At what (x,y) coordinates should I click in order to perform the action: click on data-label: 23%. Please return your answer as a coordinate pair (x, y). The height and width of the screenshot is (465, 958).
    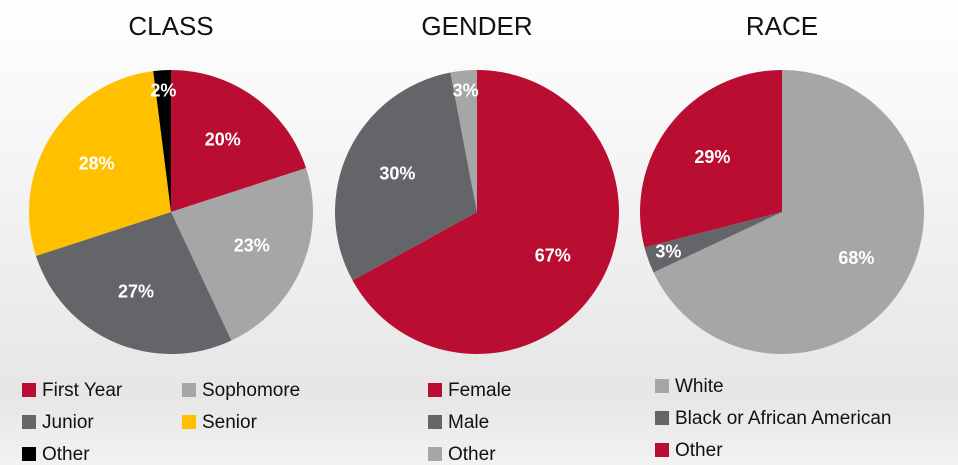
    Looking at the image, I should click on (252, 246).